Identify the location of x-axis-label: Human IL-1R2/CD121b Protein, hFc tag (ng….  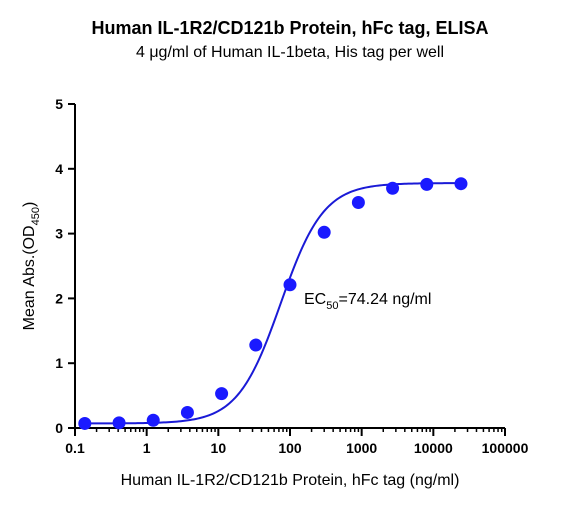
(290, 480).